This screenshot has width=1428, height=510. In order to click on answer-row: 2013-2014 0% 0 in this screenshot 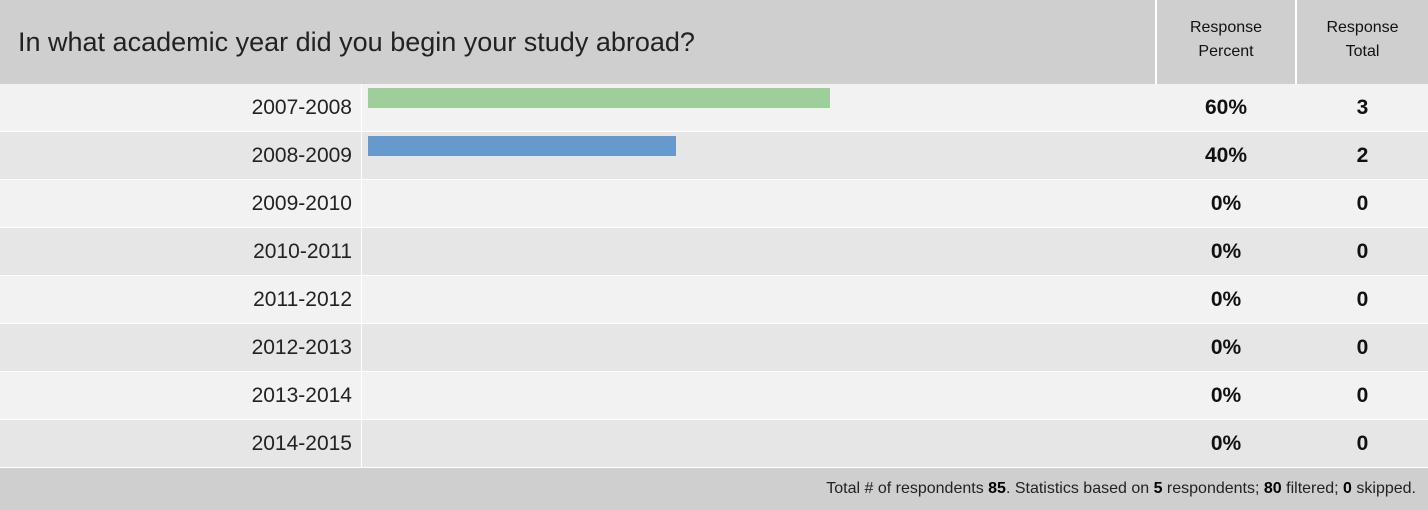, I will do `click(714, 396)`.